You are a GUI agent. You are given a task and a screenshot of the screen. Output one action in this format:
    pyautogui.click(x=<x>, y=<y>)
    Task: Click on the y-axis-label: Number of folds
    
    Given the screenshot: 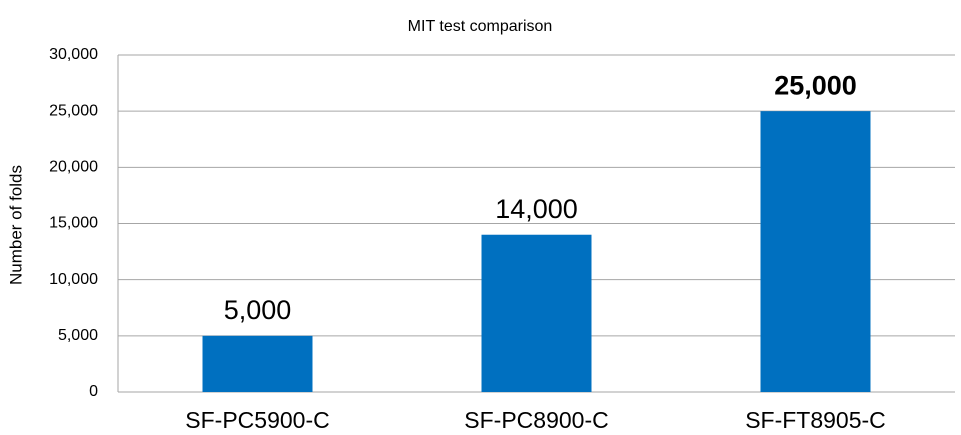 What is the action you would take?
    pyautogui.click(x=15, y=225)
    